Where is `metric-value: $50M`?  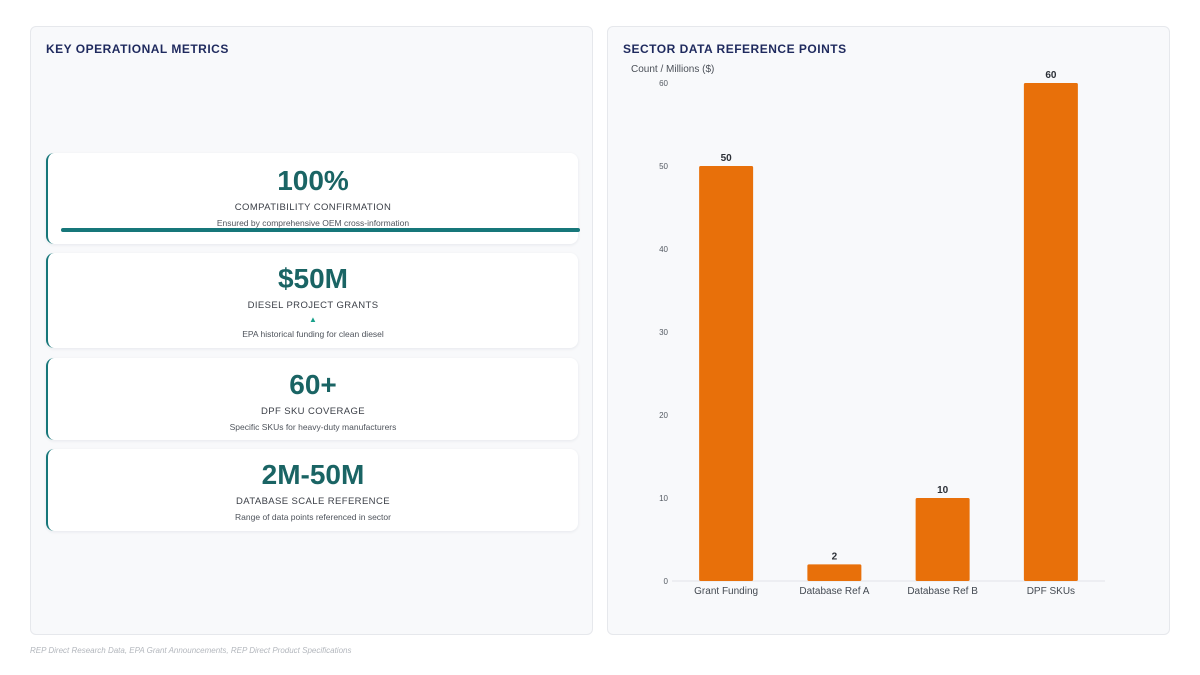 metric-value: $50M is located at coordinates (313, 278).